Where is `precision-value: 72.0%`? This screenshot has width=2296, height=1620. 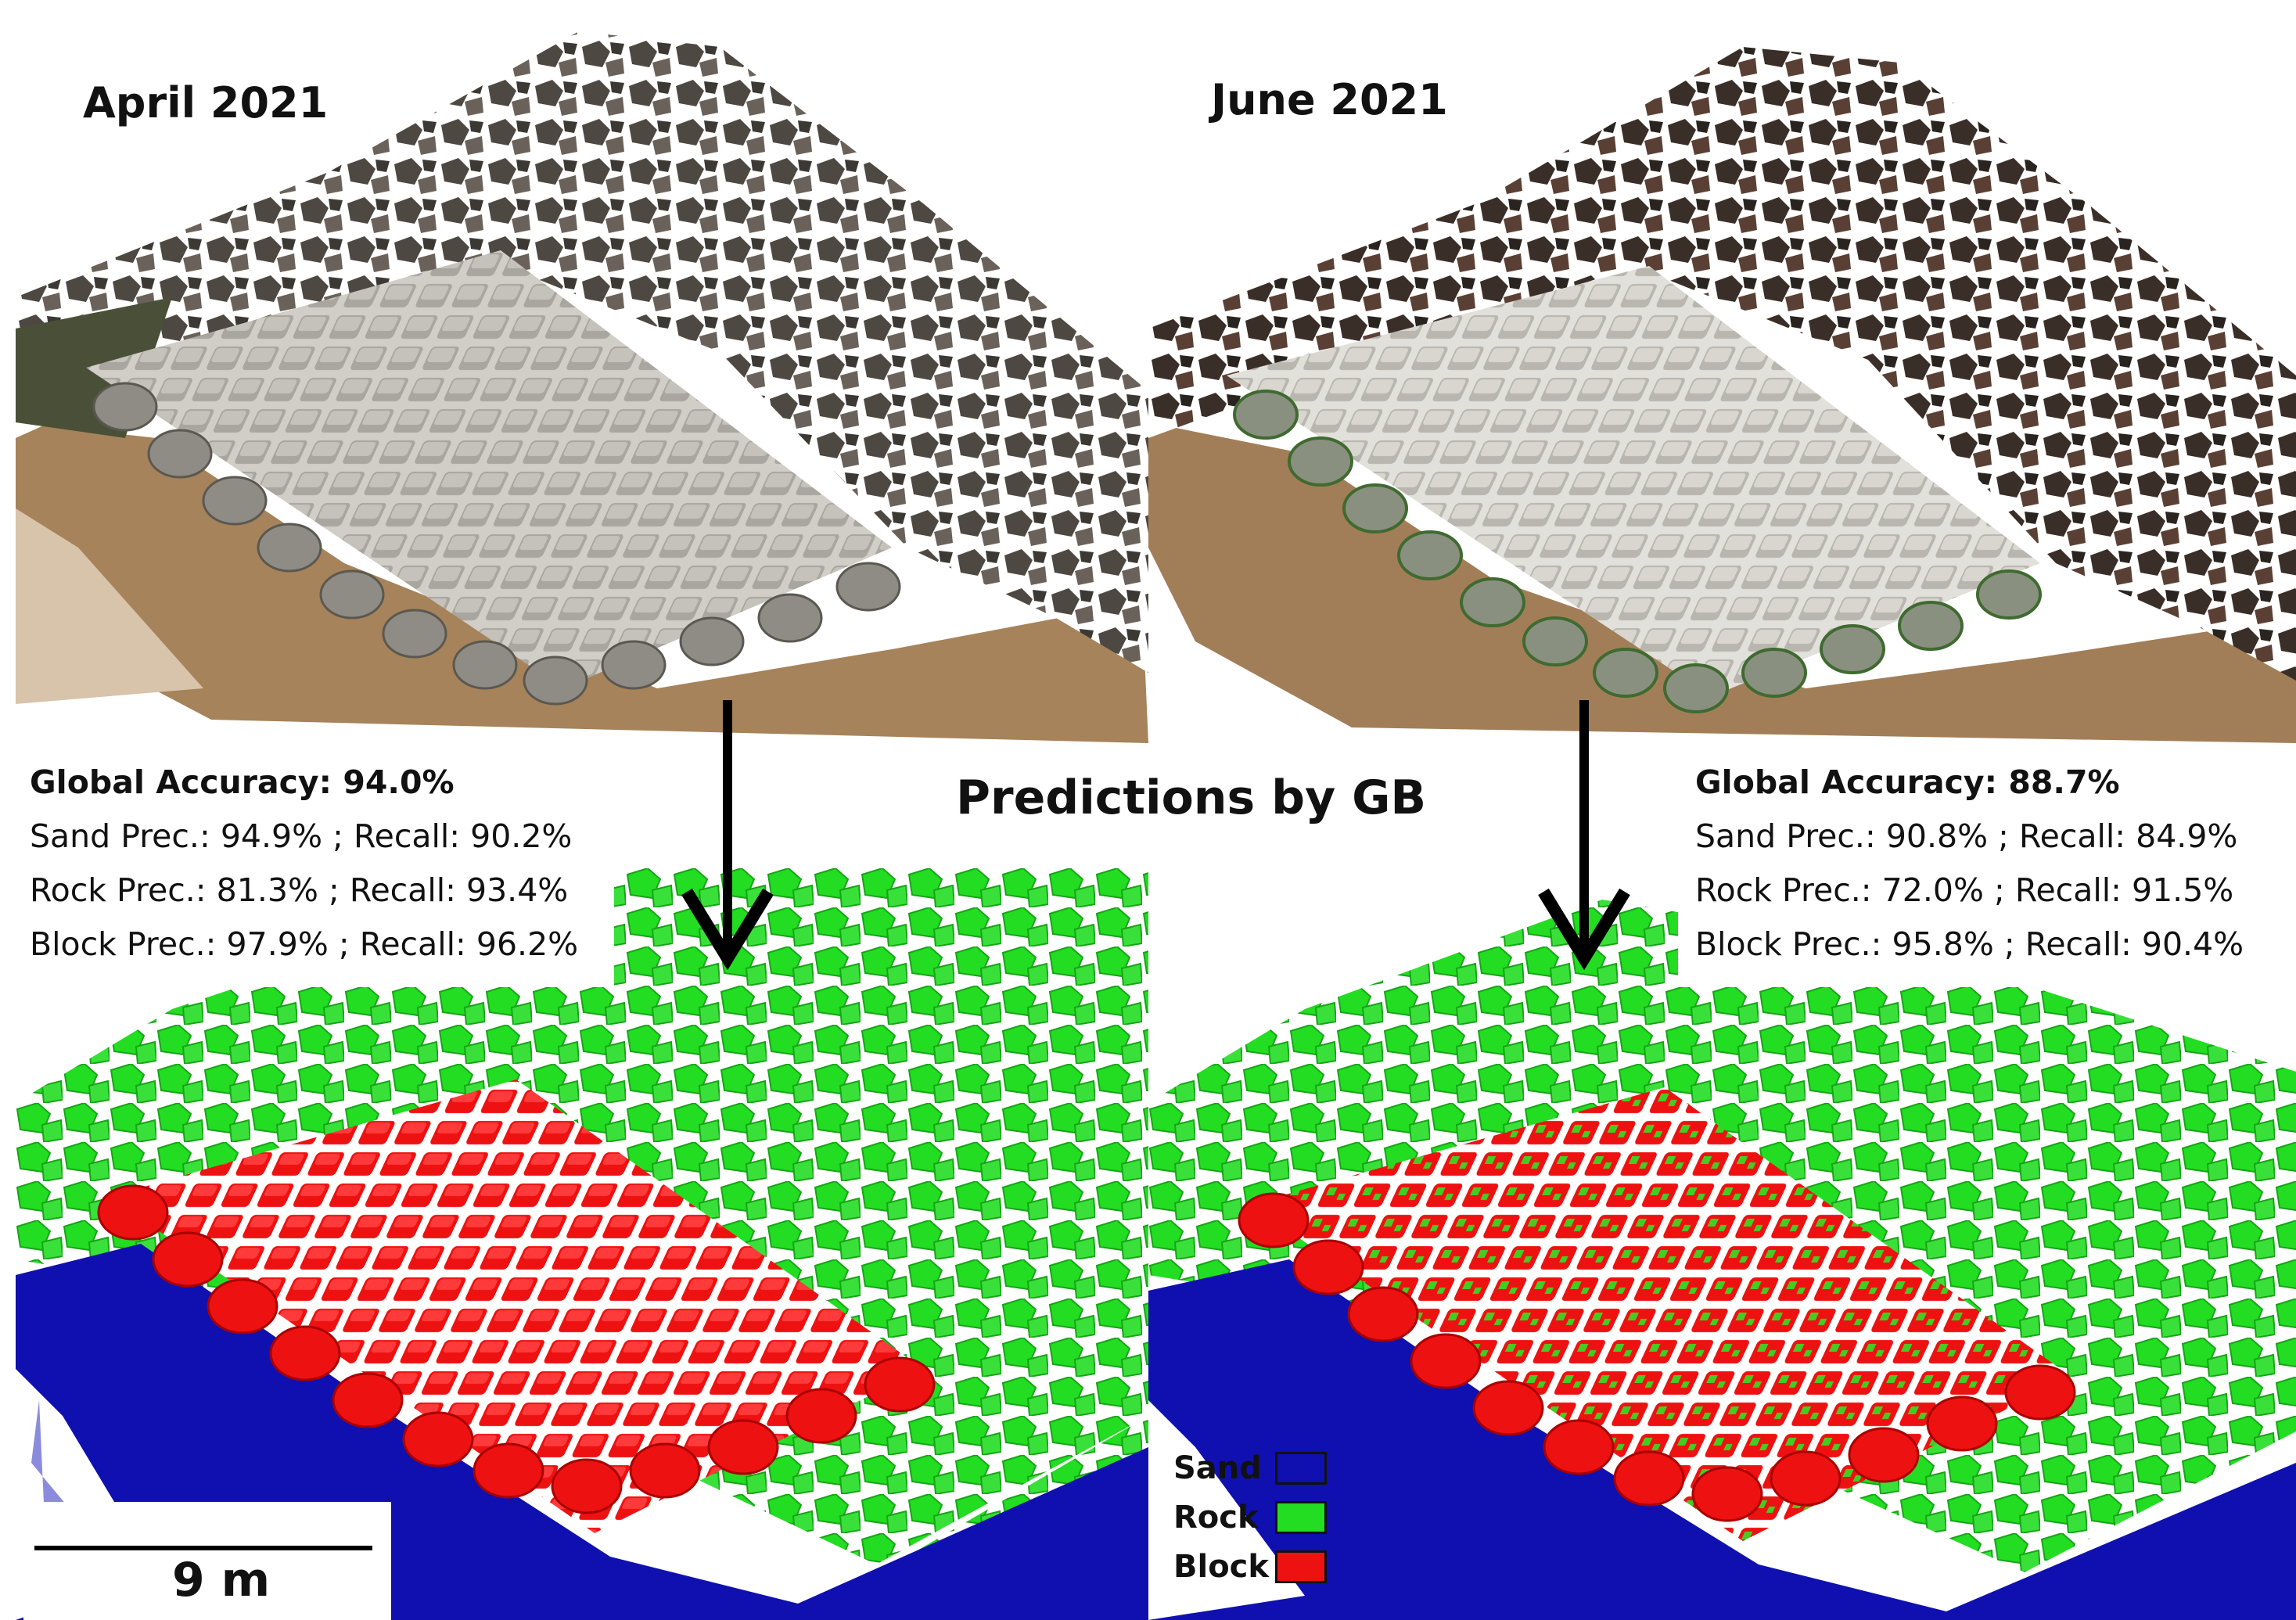 precision-value: 72.0% is located at coordinates (1933, 890).